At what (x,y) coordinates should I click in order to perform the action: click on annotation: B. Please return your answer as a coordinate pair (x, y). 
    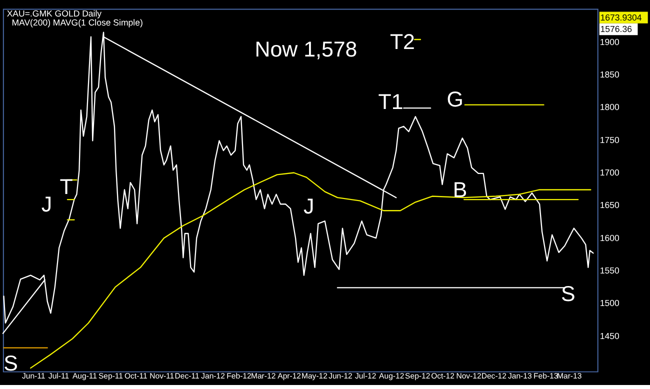
    Looking at the image, I should click on (460, 190).